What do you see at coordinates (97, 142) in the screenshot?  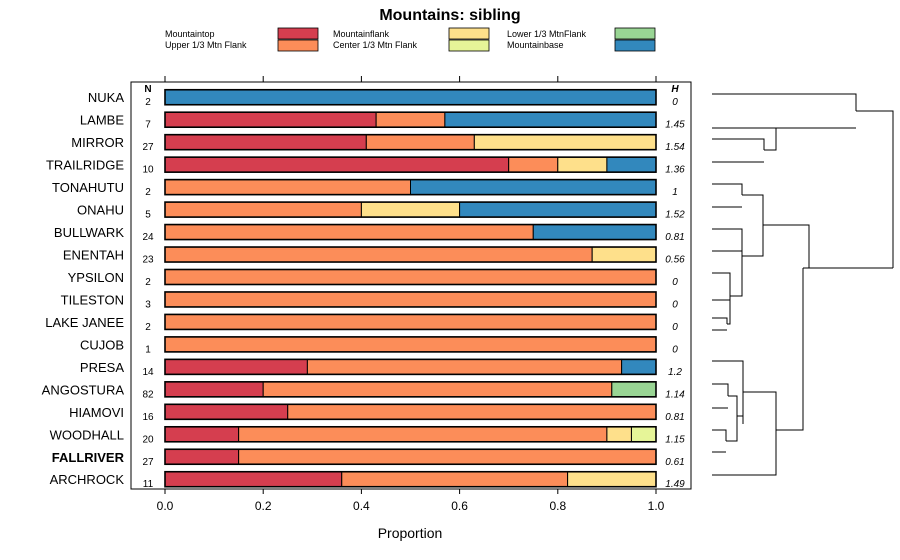 I see `row-label: MIRROR` at bounding box center [97, 142].